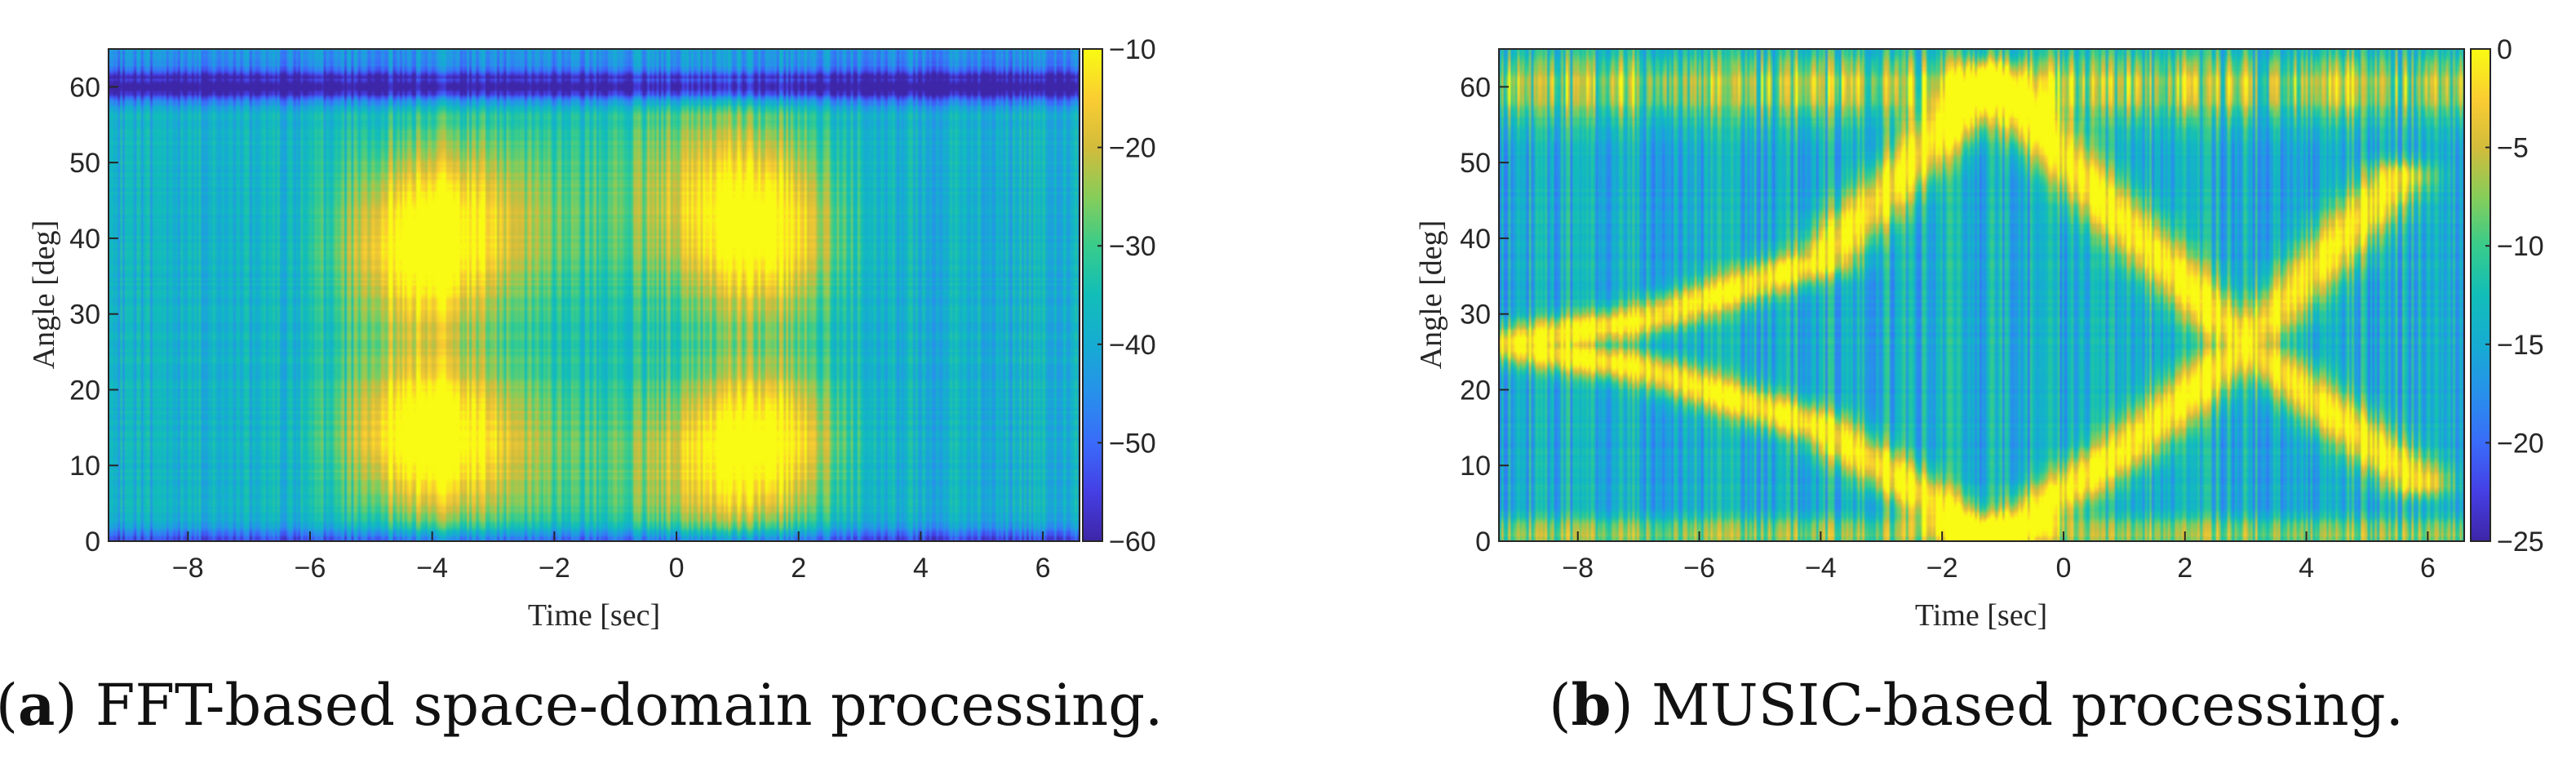  Describe the element at coordinates (2028, 705) in the screenshot. I see `panel-b-caption-text: MUSIC-based processing.` at that location.